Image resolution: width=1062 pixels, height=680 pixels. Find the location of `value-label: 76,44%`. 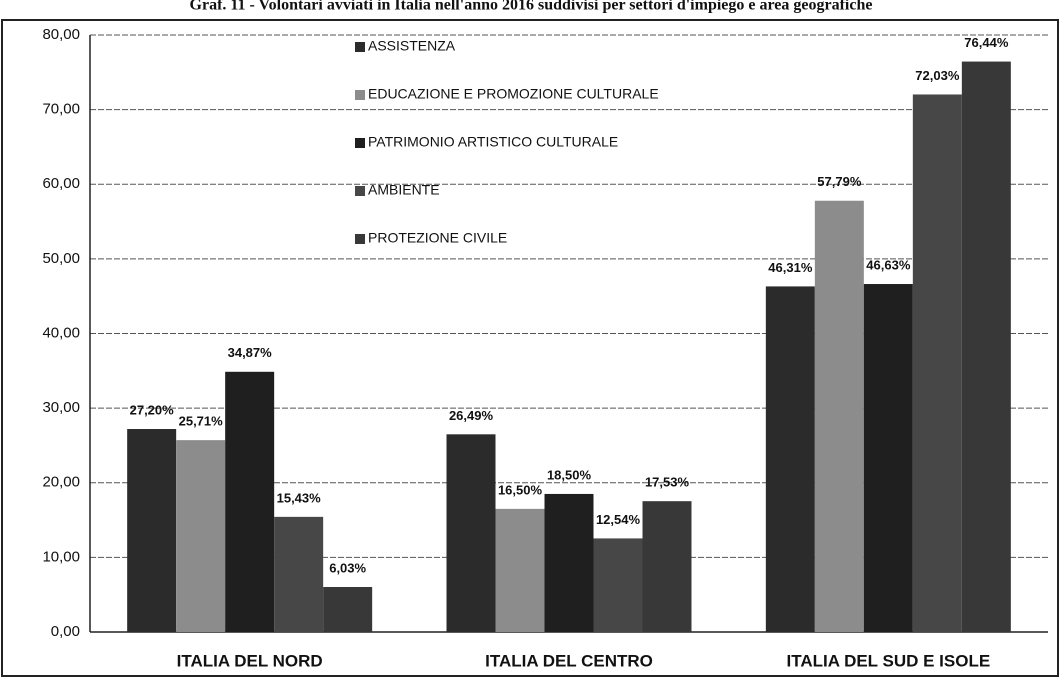

value-label: 76,44% is located at coordinates (986, 42).